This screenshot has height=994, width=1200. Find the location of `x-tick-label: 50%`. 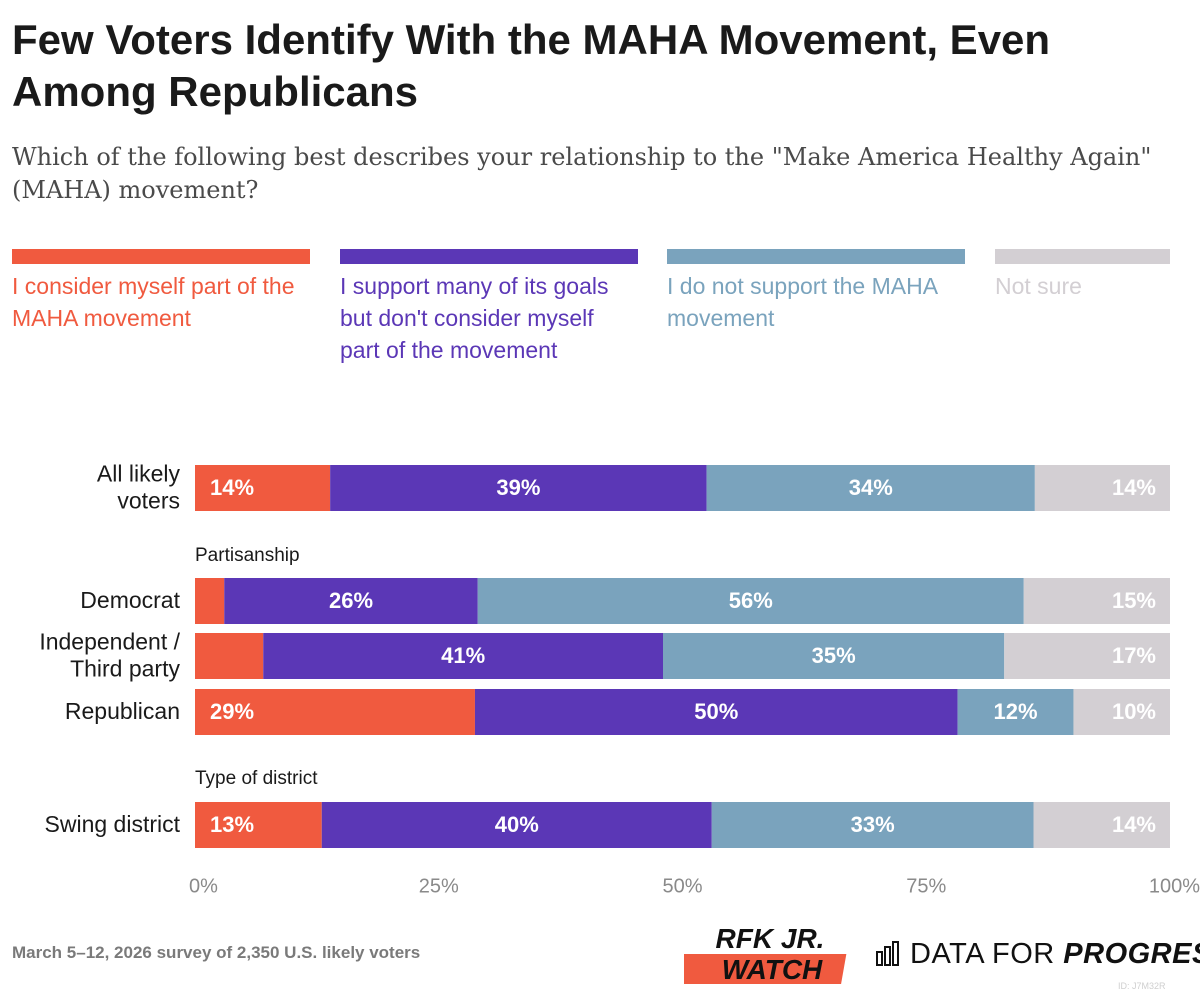

x-tick-label: 50% is located at coordinates (682, 886).